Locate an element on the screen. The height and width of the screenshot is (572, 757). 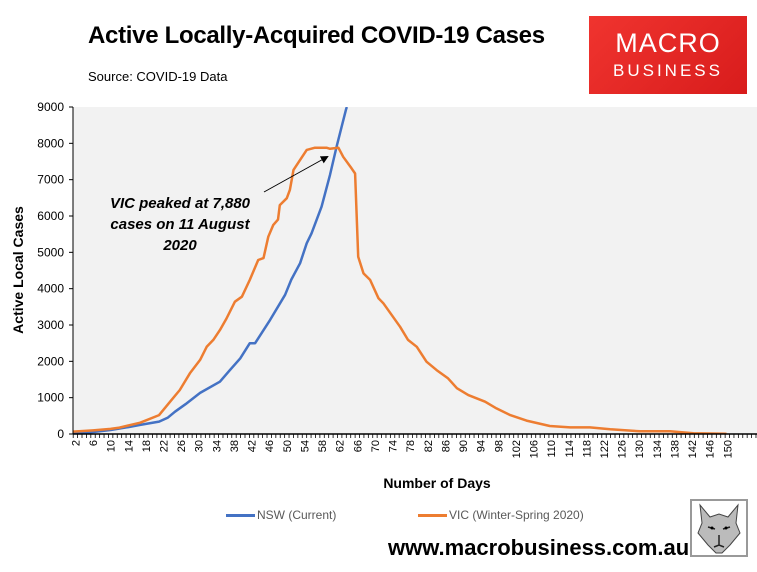
x-tick-label: 18 is located at coordinates (147, 446).